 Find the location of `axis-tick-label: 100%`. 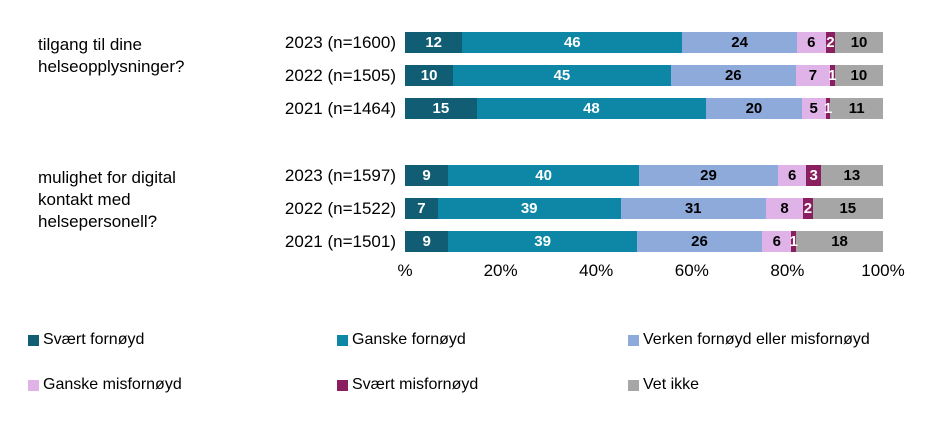

axis-tick-label: 100% is located at coordinates (883, 270).